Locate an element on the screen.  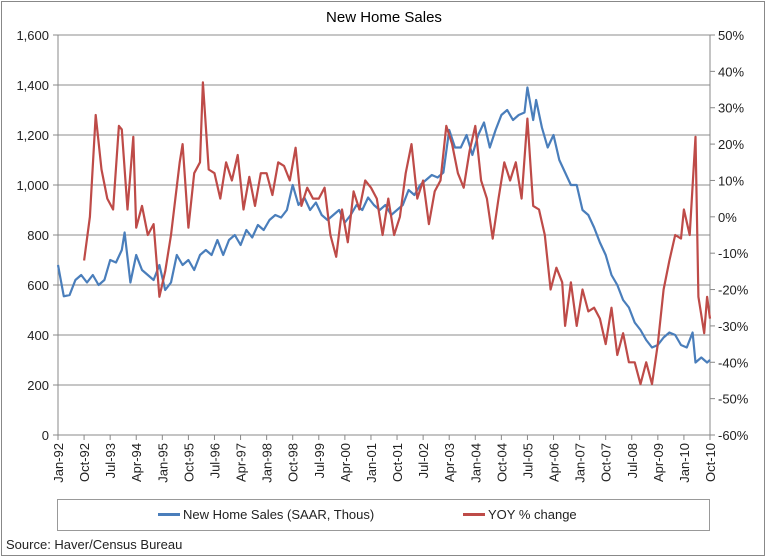
x-tick-label: Jan-10 is located at coordinates (684, 463).